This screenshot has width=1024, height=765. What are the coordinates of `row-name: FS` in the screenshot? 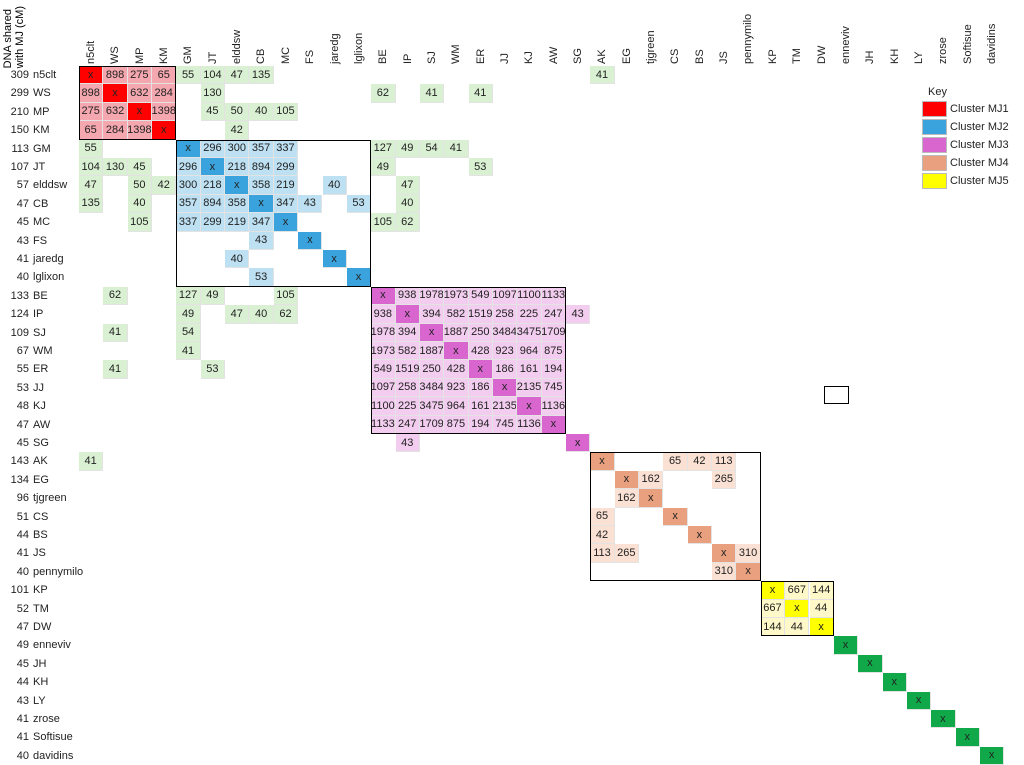 It's located at (40, 240).